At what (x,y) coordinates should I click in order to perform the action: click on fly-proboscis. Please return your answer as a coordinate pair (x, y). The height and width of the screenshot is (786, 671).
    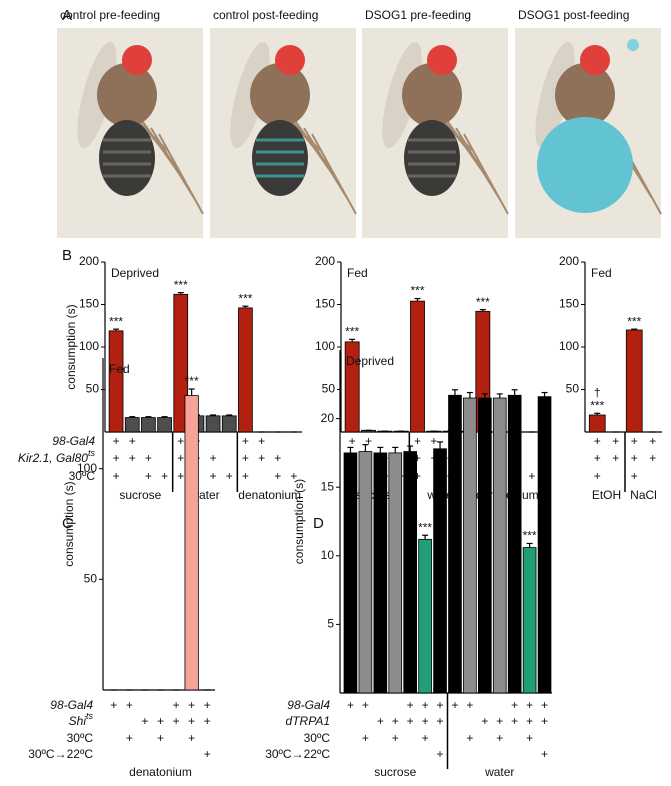
    Looking at the image, I should click on (633, 45).